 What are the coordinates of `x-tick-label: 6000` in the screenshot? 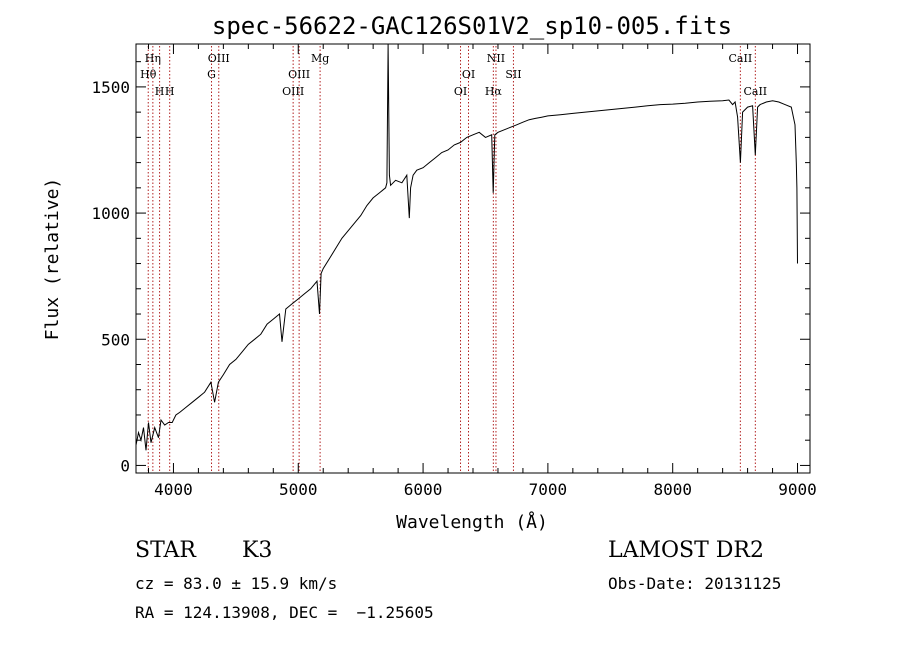 It's located at (423, 489).